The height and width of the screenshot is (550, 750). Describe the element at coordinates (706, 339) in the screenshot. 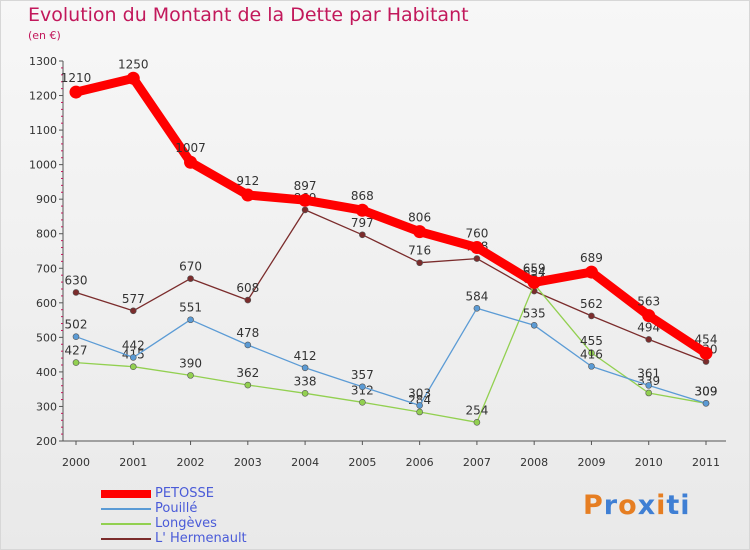

I see `data-label: 454` at that location.